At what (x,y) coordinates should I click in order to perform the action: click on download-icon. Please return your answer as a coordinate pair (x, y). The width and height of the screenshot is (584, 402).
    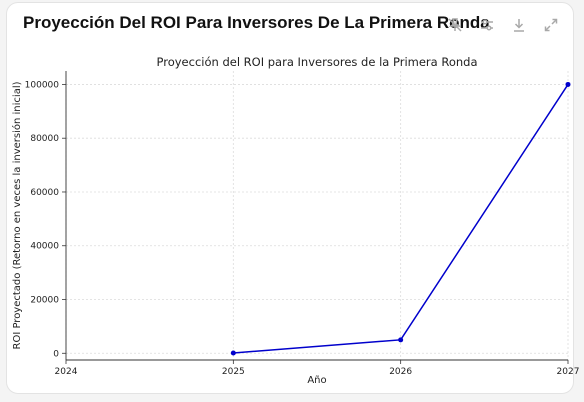
    Looking at the image, I should click on (519, 25).